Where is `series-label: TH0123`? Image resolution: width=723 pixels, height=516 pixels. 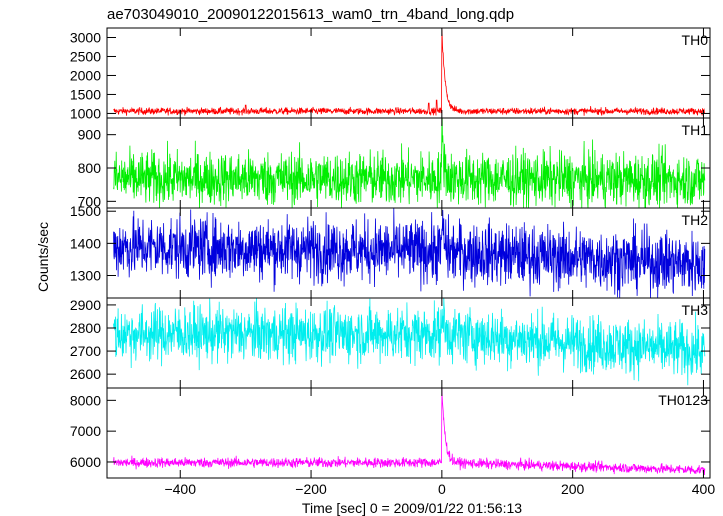
series-label: TH0123 is located at coordinates (683, 400).